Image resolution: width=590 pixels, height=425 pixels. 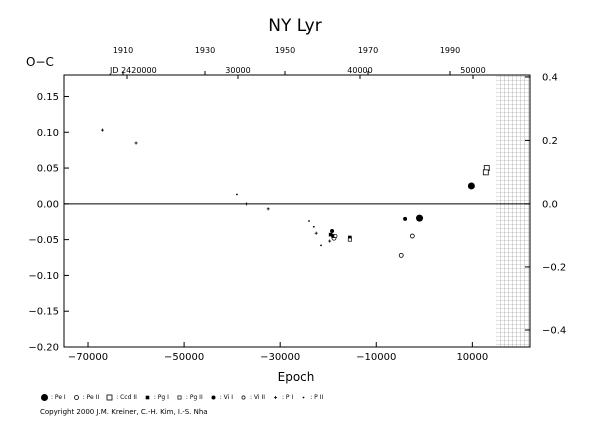 I want to click on y-tick-label: 0.15, so click(x=48, y=97).